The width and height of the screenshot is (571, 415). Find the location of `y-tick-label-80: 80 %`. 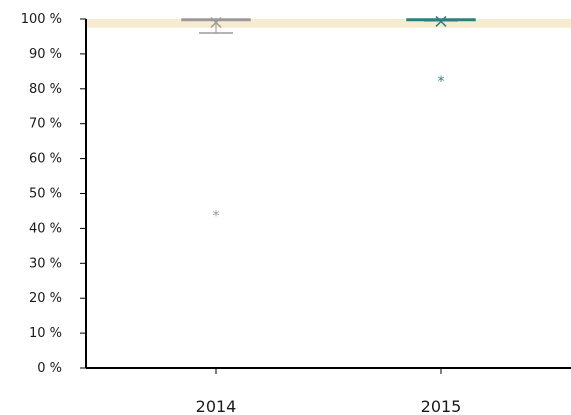

y-tick-label-80: 80 % is located at coordinates (45, 89).